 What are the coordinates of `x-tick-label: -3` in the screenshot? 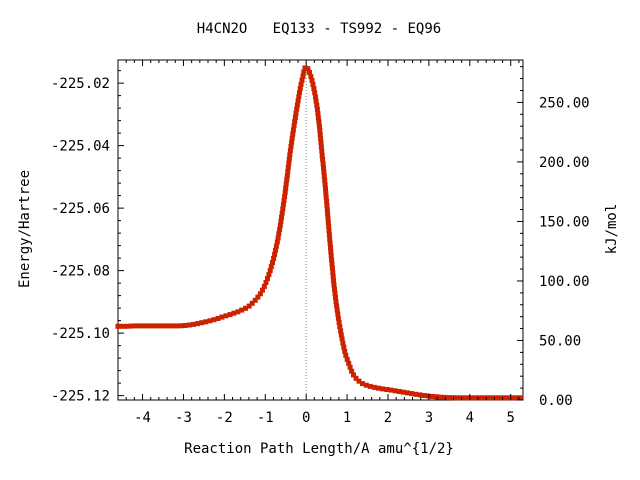 It's located at (183, 418).